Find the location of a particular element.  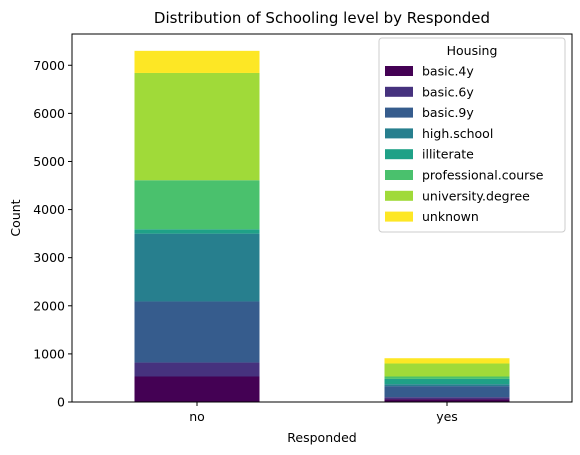

y-tick-label: 7000 is located at coordinates (49, 65).